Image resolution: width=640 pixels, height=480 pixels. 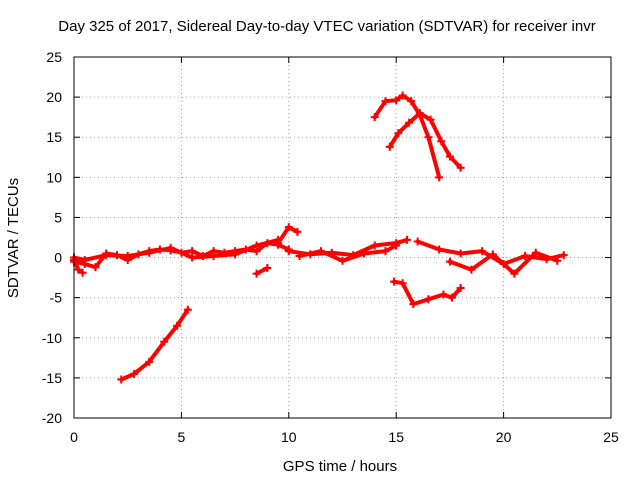 I want to click on y-tick-label: 0, so click(x=58, y=258).